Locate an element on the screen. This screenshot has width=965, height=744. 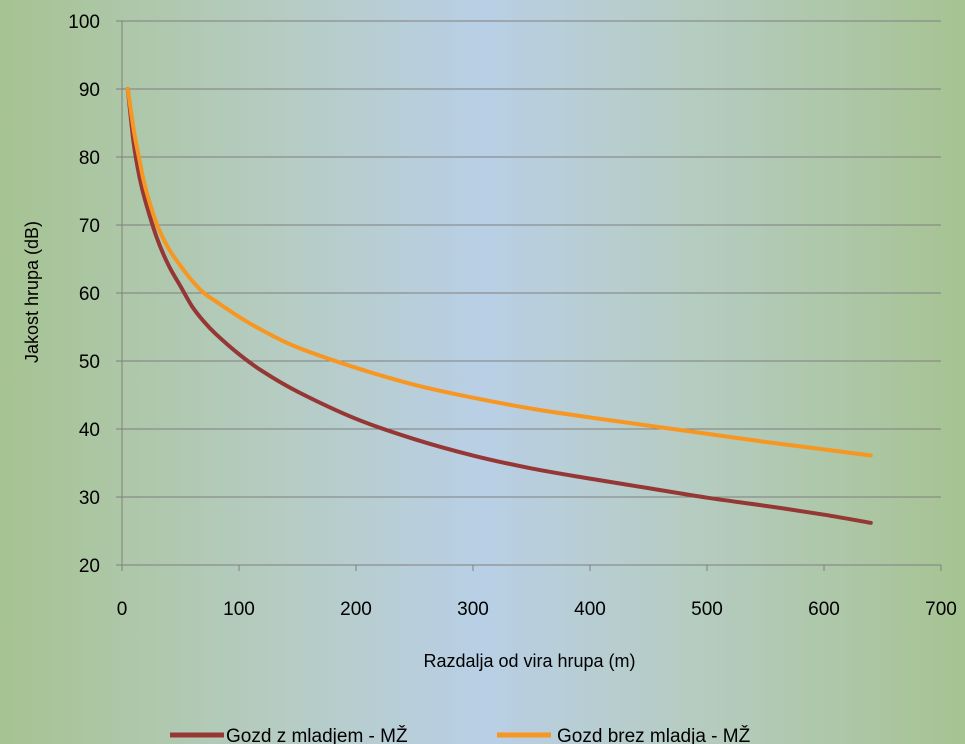
y-tick-label: 50 is located at coordinates (89, 362).